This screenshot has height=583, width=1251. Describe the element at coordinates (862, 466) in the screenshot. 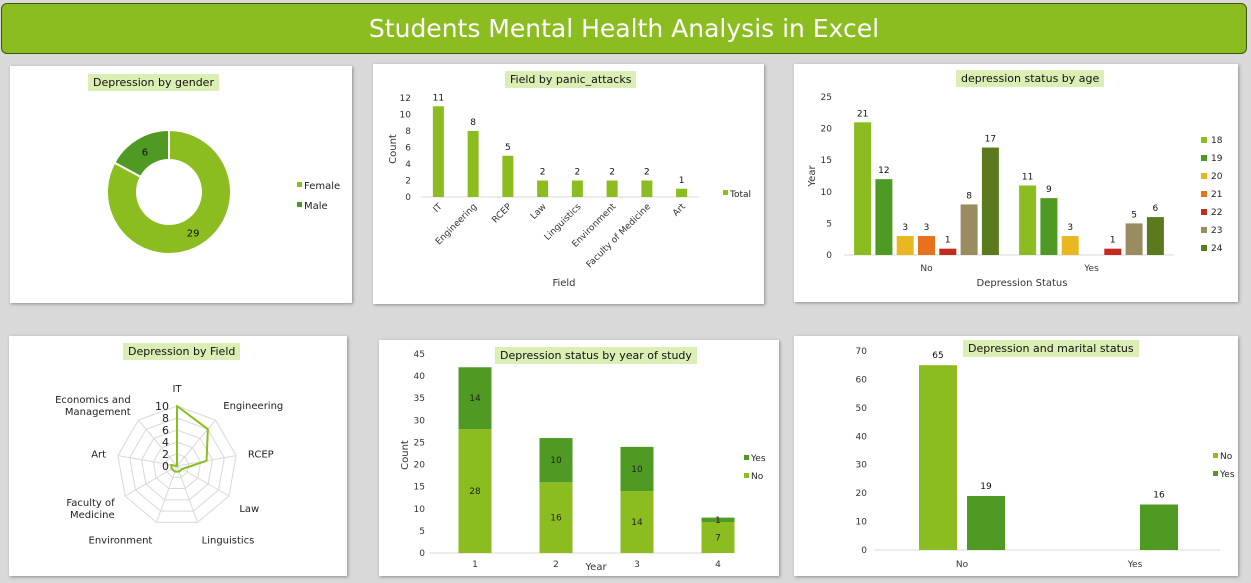

I see `y-tick-label: 30` at that location.